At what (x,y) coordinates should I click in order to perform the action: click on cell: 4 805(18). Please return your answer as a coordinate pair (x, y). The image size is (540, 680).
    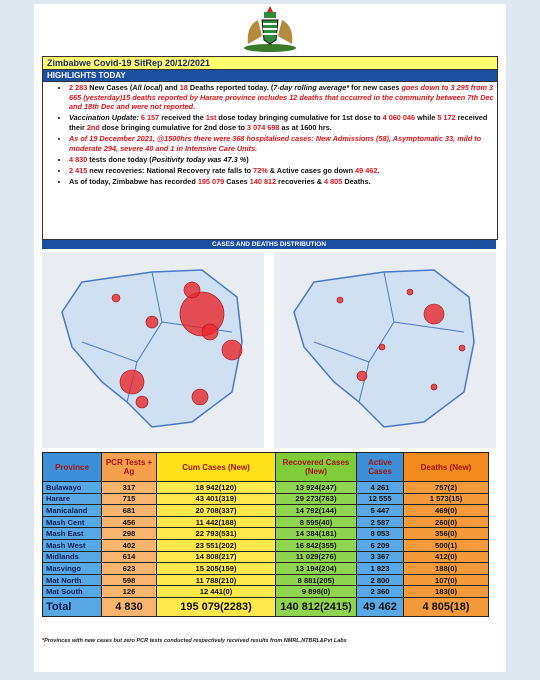
    Looking at the image, I should click on (446, 606).